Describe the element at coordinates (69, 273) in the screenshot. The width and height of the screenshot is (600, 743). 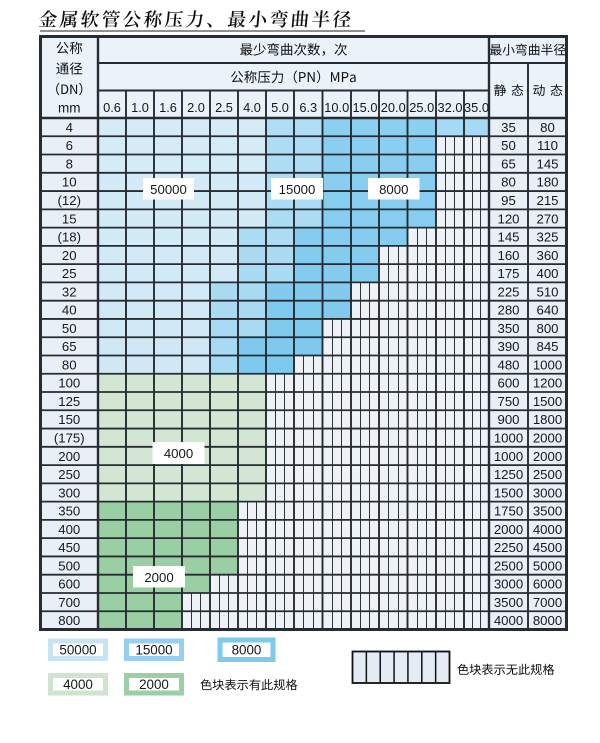
I see `svg-text: 25` at that location.